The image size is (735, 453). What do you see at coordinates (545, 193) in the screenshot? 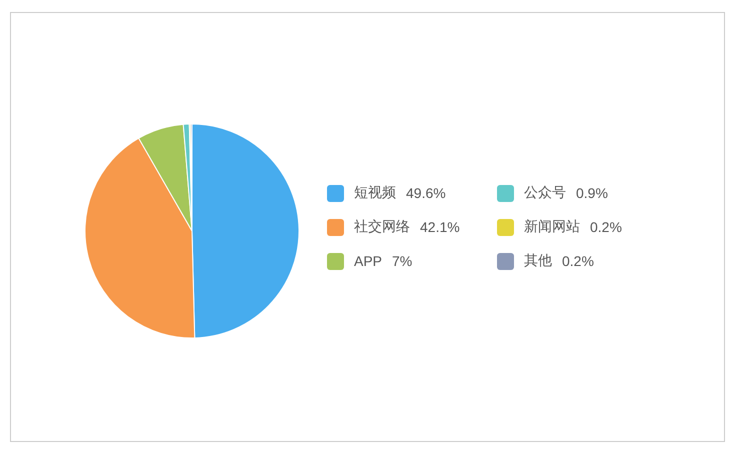
I see `legend-label: 公众号` at bounding box center [545, 193].